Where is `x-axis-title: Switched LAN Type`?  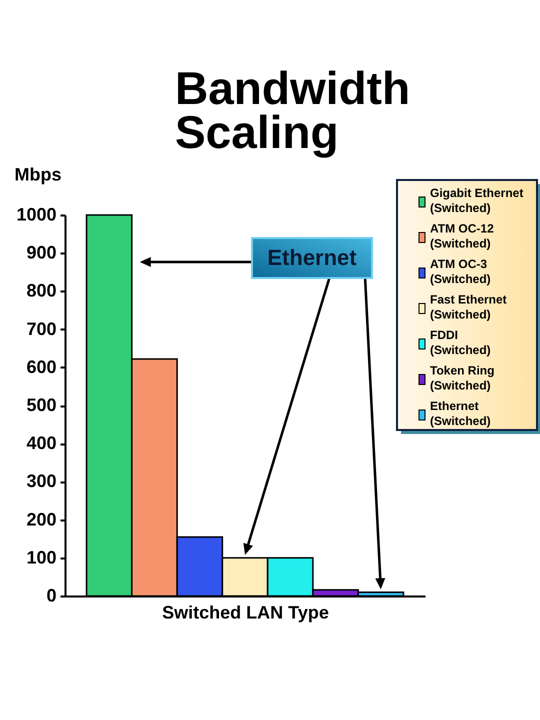 x-axis-title: Switched LAN Type is located at coordinates (245, 612).